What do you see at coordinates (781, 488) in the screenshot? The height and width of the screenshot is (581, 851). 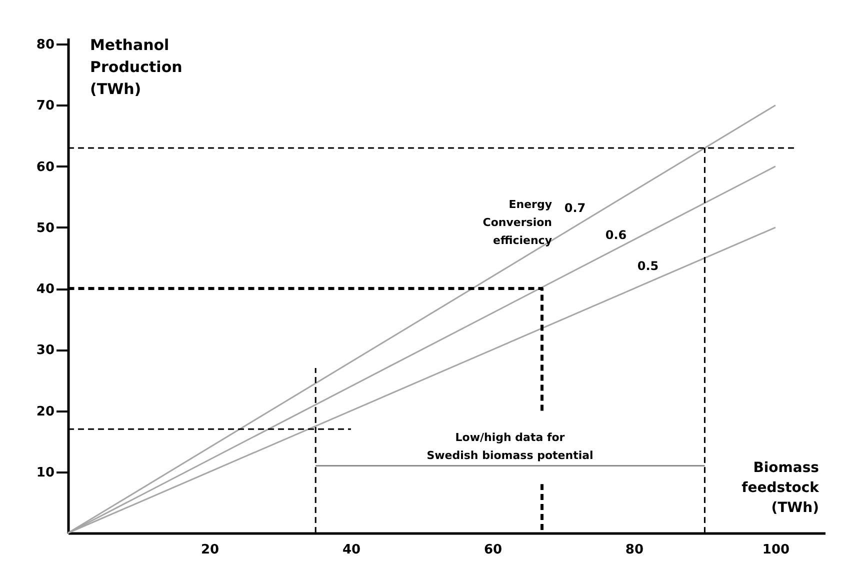 I see `x-axis-title: Biomass feedstock (TWh)` at bounding box center [781, 488].